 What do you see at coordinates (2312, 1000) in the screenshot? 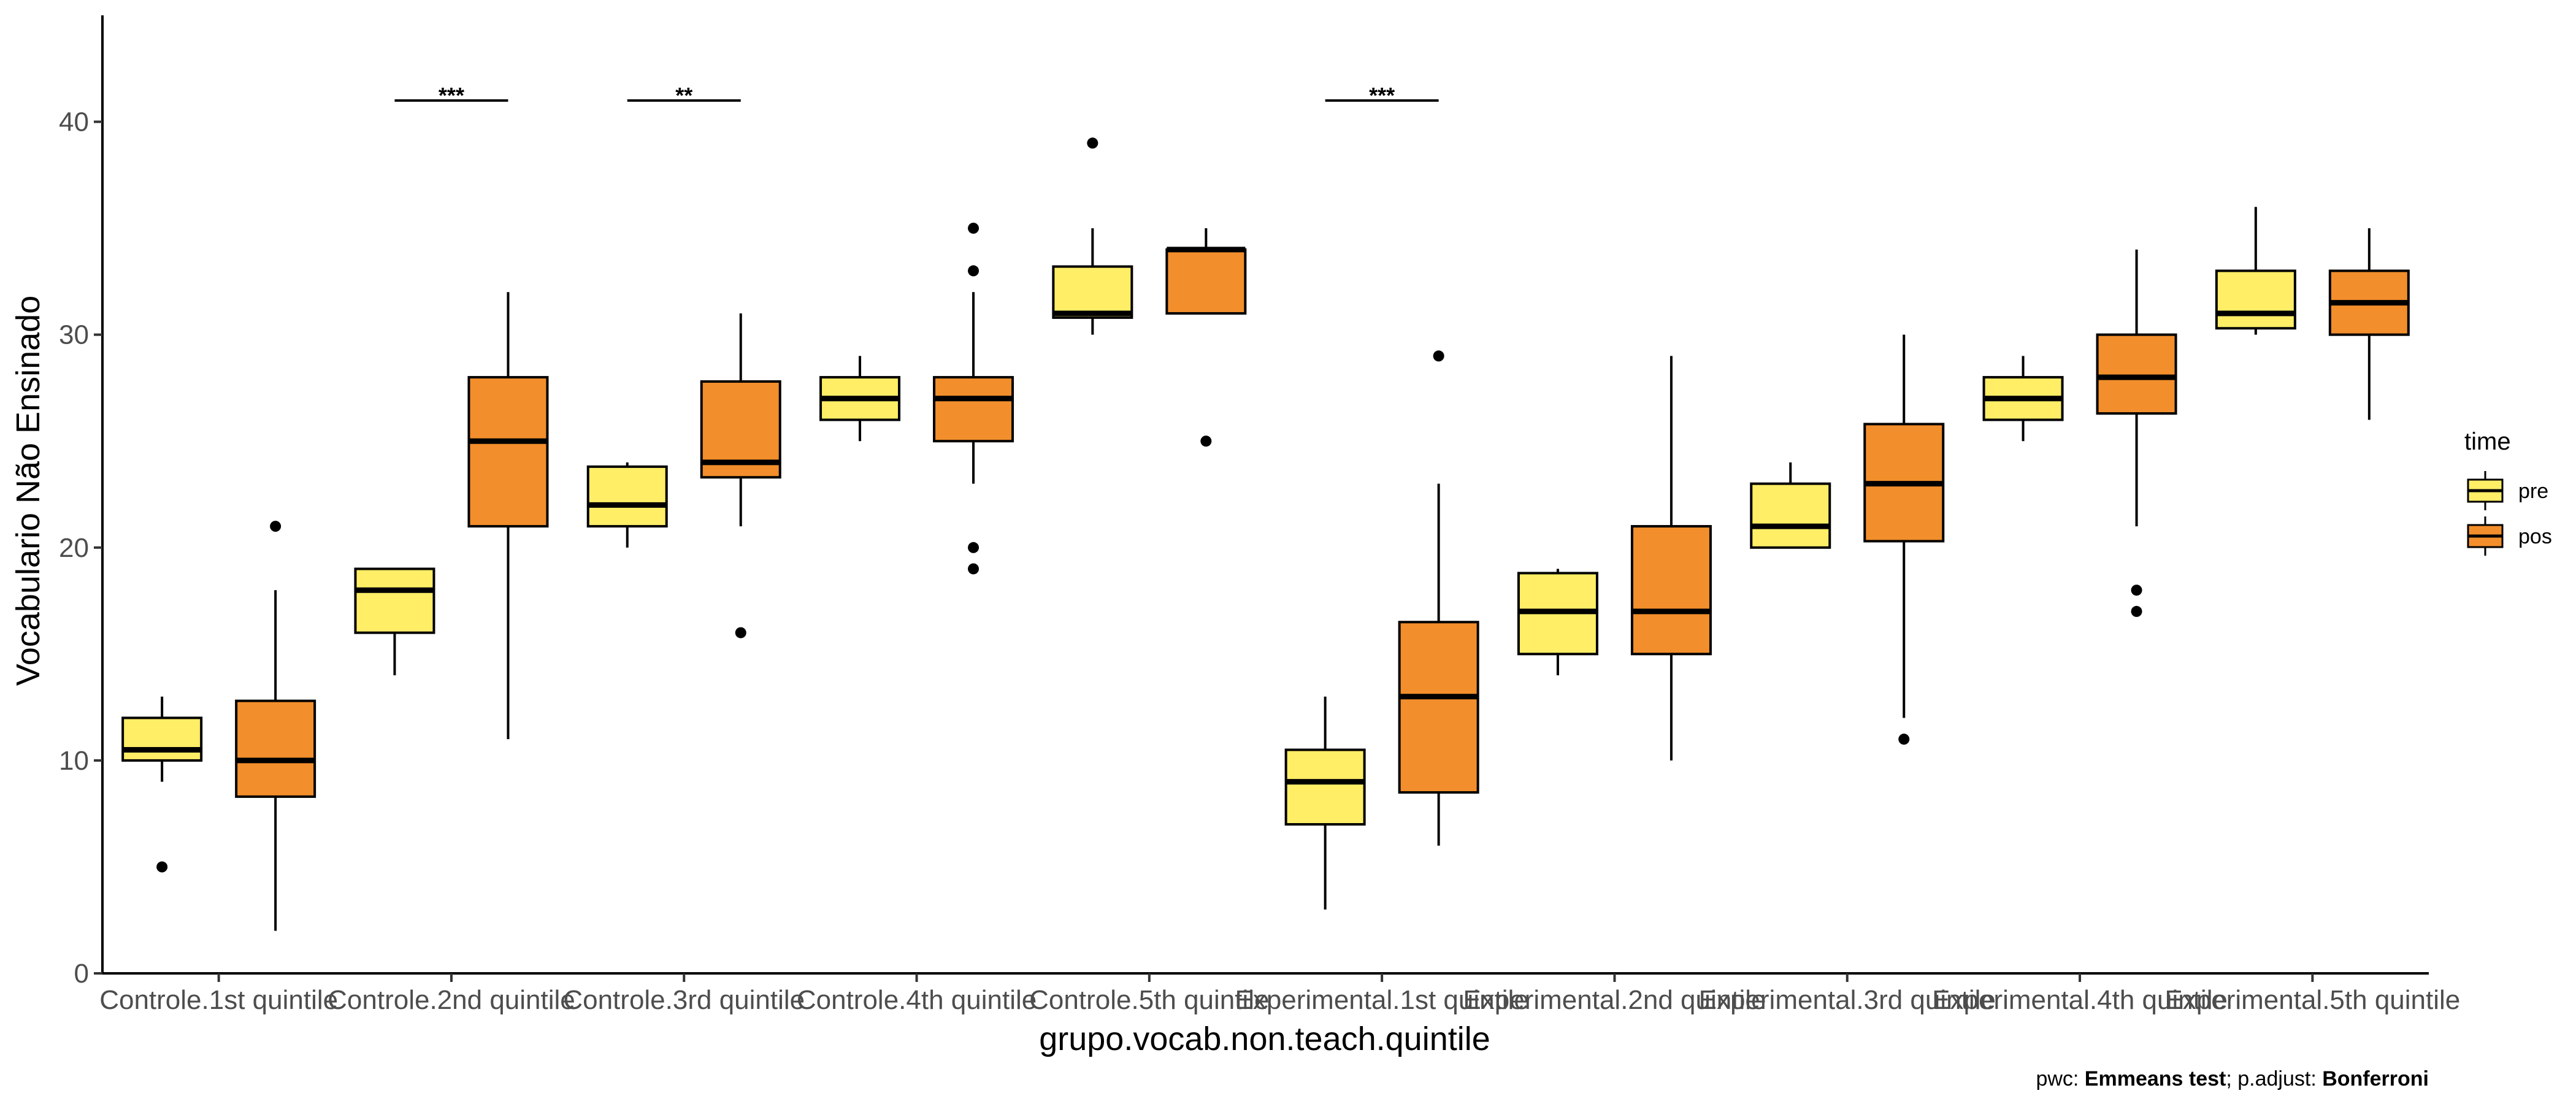
I see `x-tick-label: Experimental.5th quintile` at bounding box center [2312, 1000].